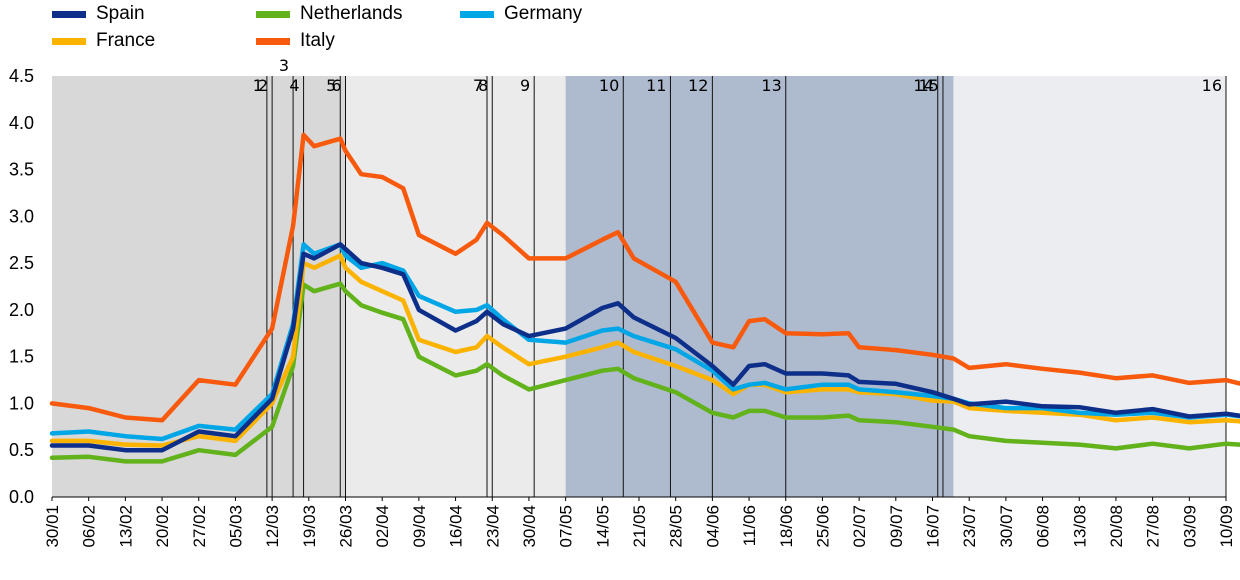 The height and width of the screenshot is (580, 1240). I want to click on event-label-4: 4, so click(294, 85).